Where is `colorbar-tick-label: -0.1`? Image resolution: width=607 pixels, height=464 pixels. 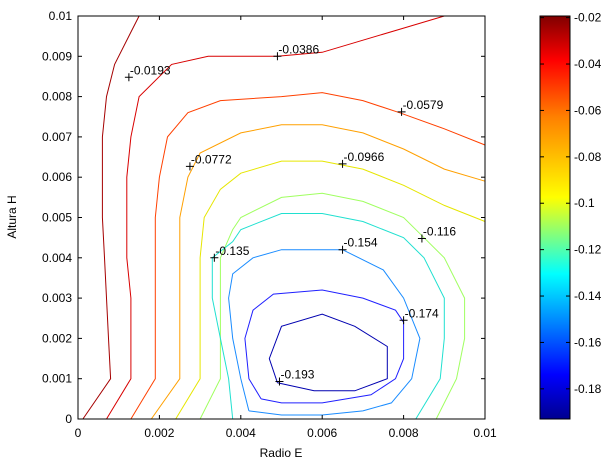 colorbar-tick-label: -0.1 is located at coordinates (584, 203).